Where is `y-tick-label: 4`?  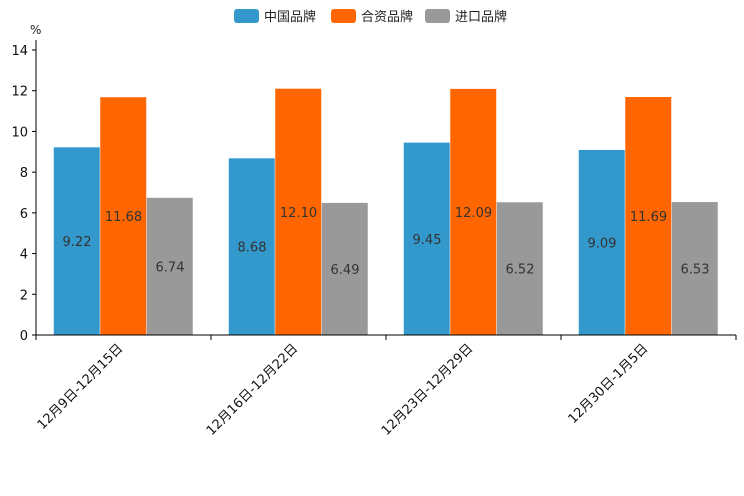 y-tick-label: 4 is located at coordinates (24, 255).